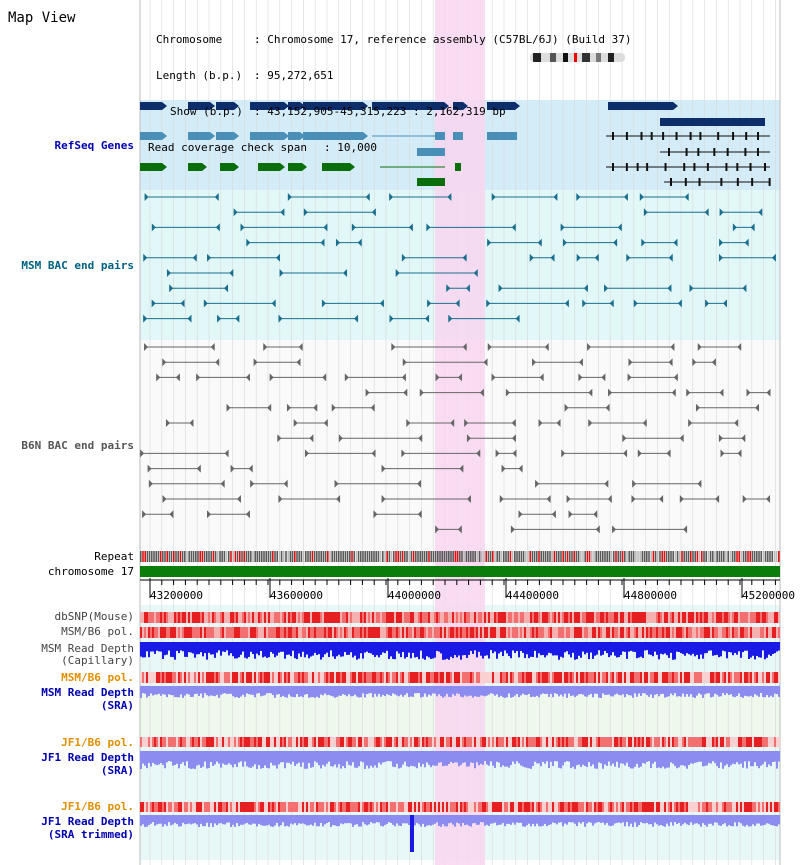 This screenshot has height=865, width=800. Describe the element at coordinates (77, 445) in the screenshot. I see `b6n-bac-label: B6N BAC end pairs` at that location.